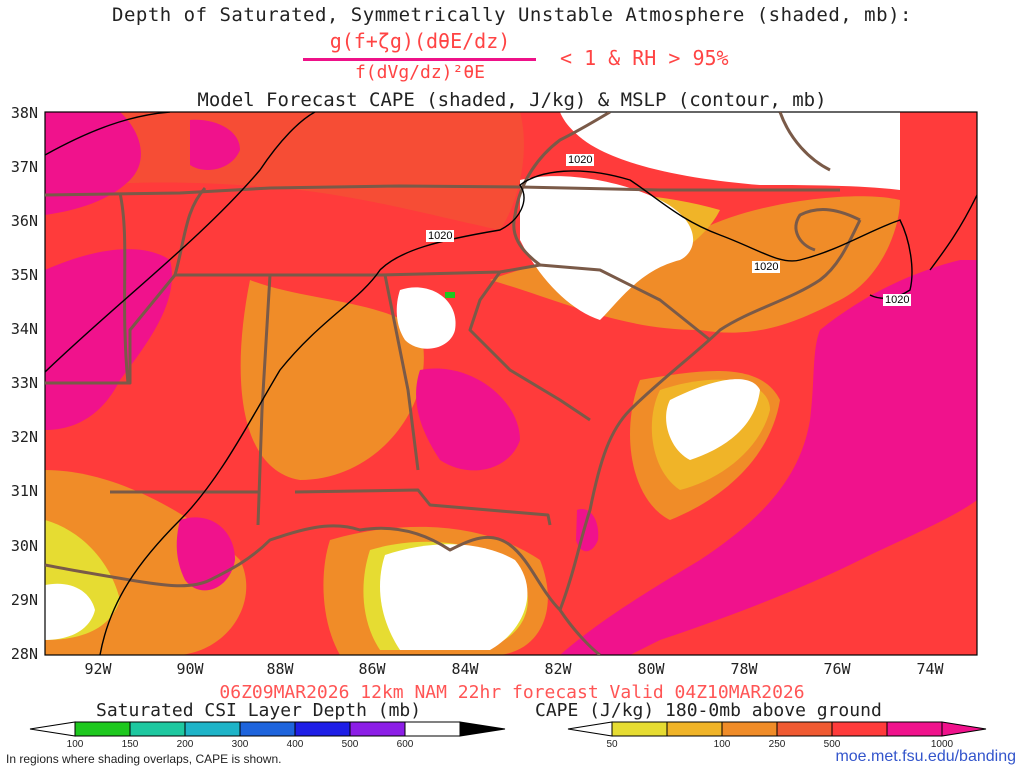  What do you see at coordinates (75, 744) in the screenshot?
I see `csi-label-100: 100` at bounding box center [75, 744].